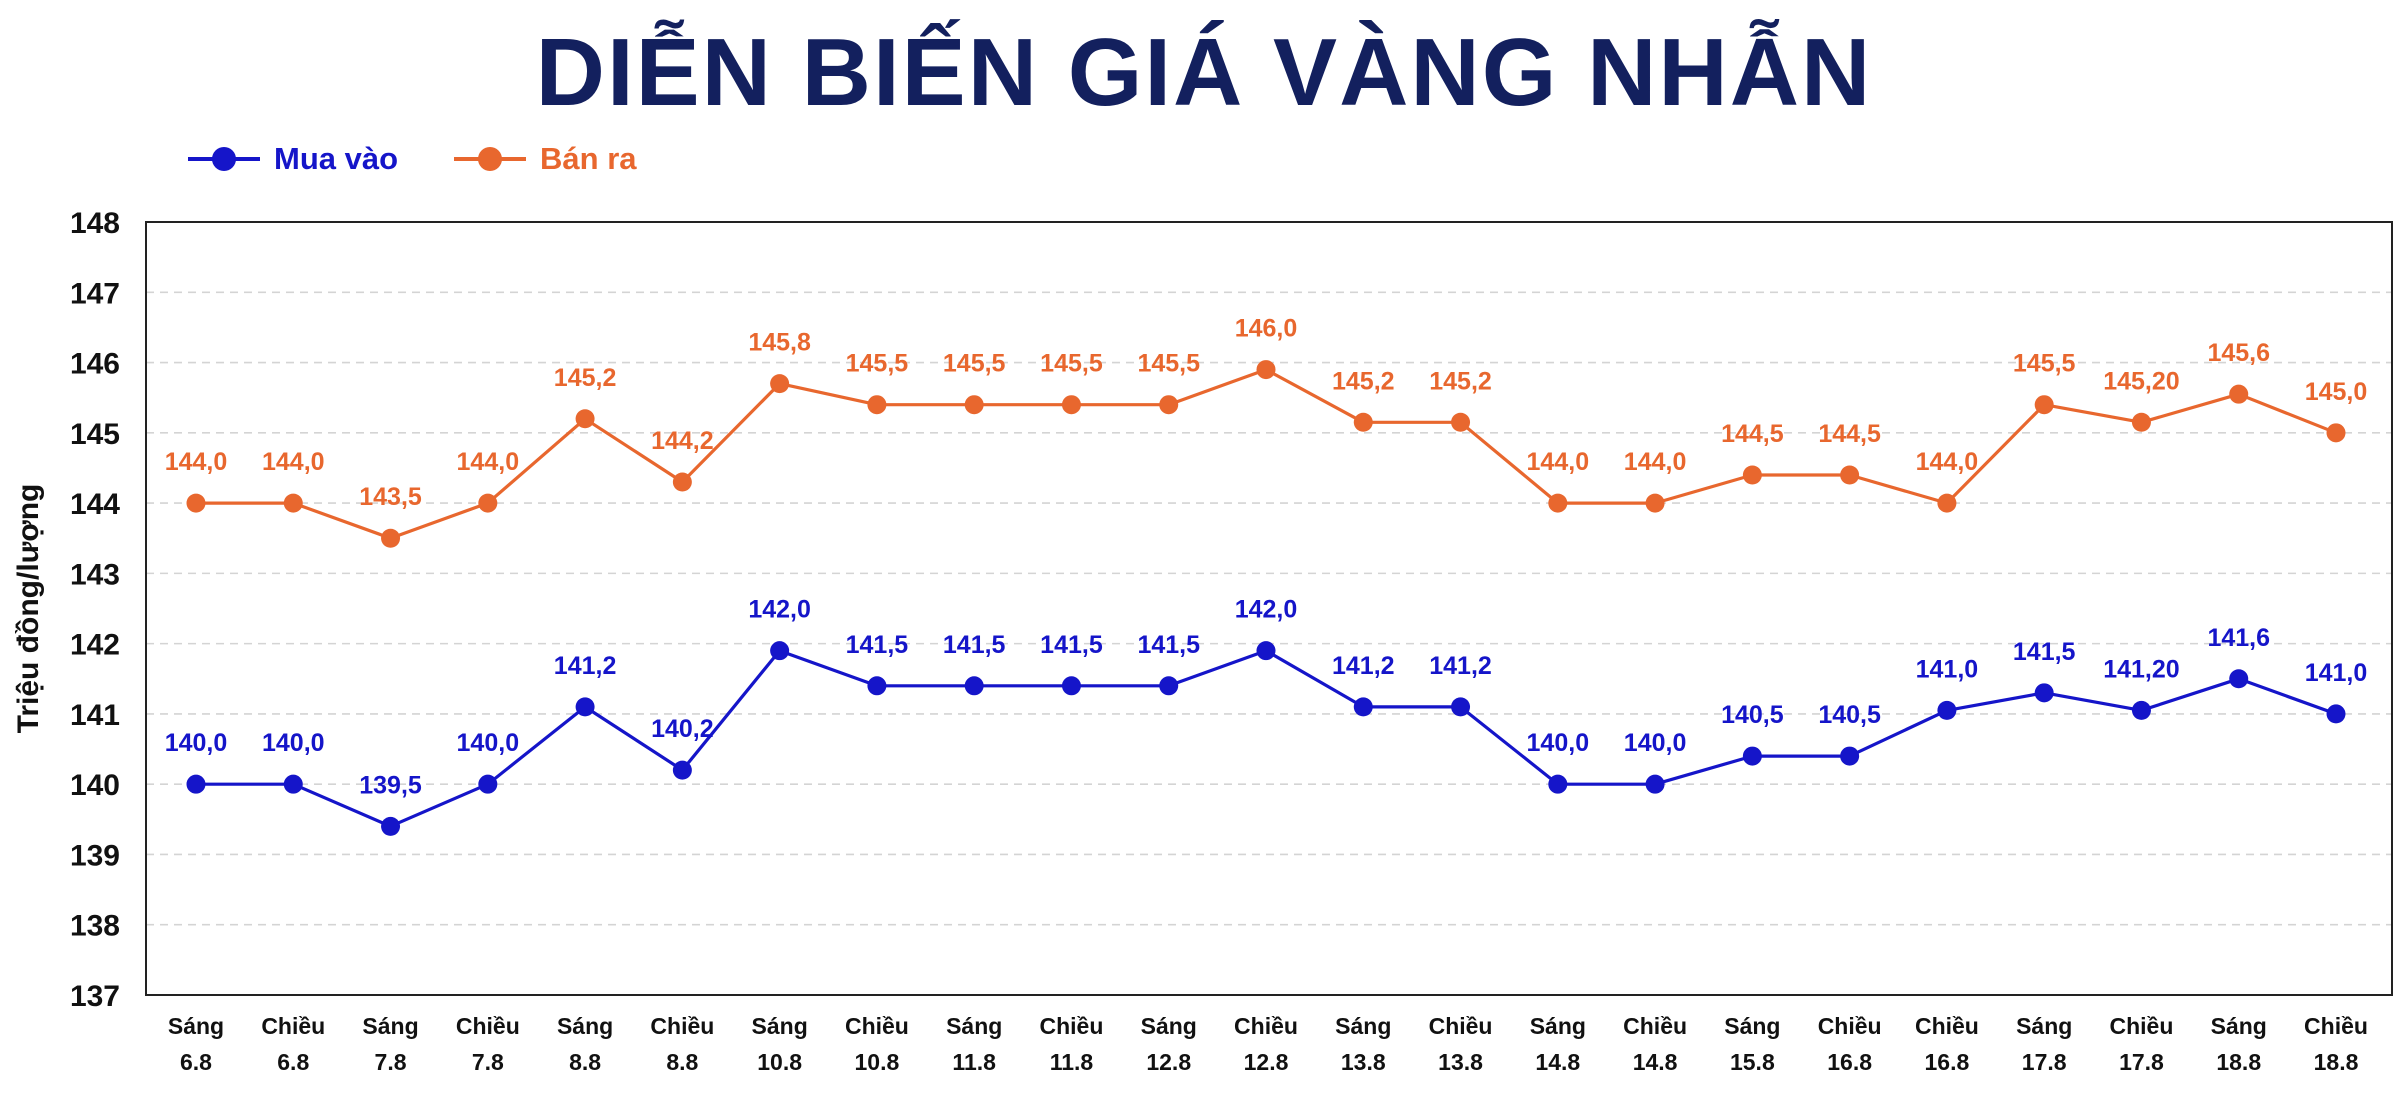 Image resolution: width=2408 pixels, height=1118 pixels. What do you see at coordinates (545, 159) in the screenshot?
I see `legend-item-sell: Bán ra` at bounding box center [545, 159].